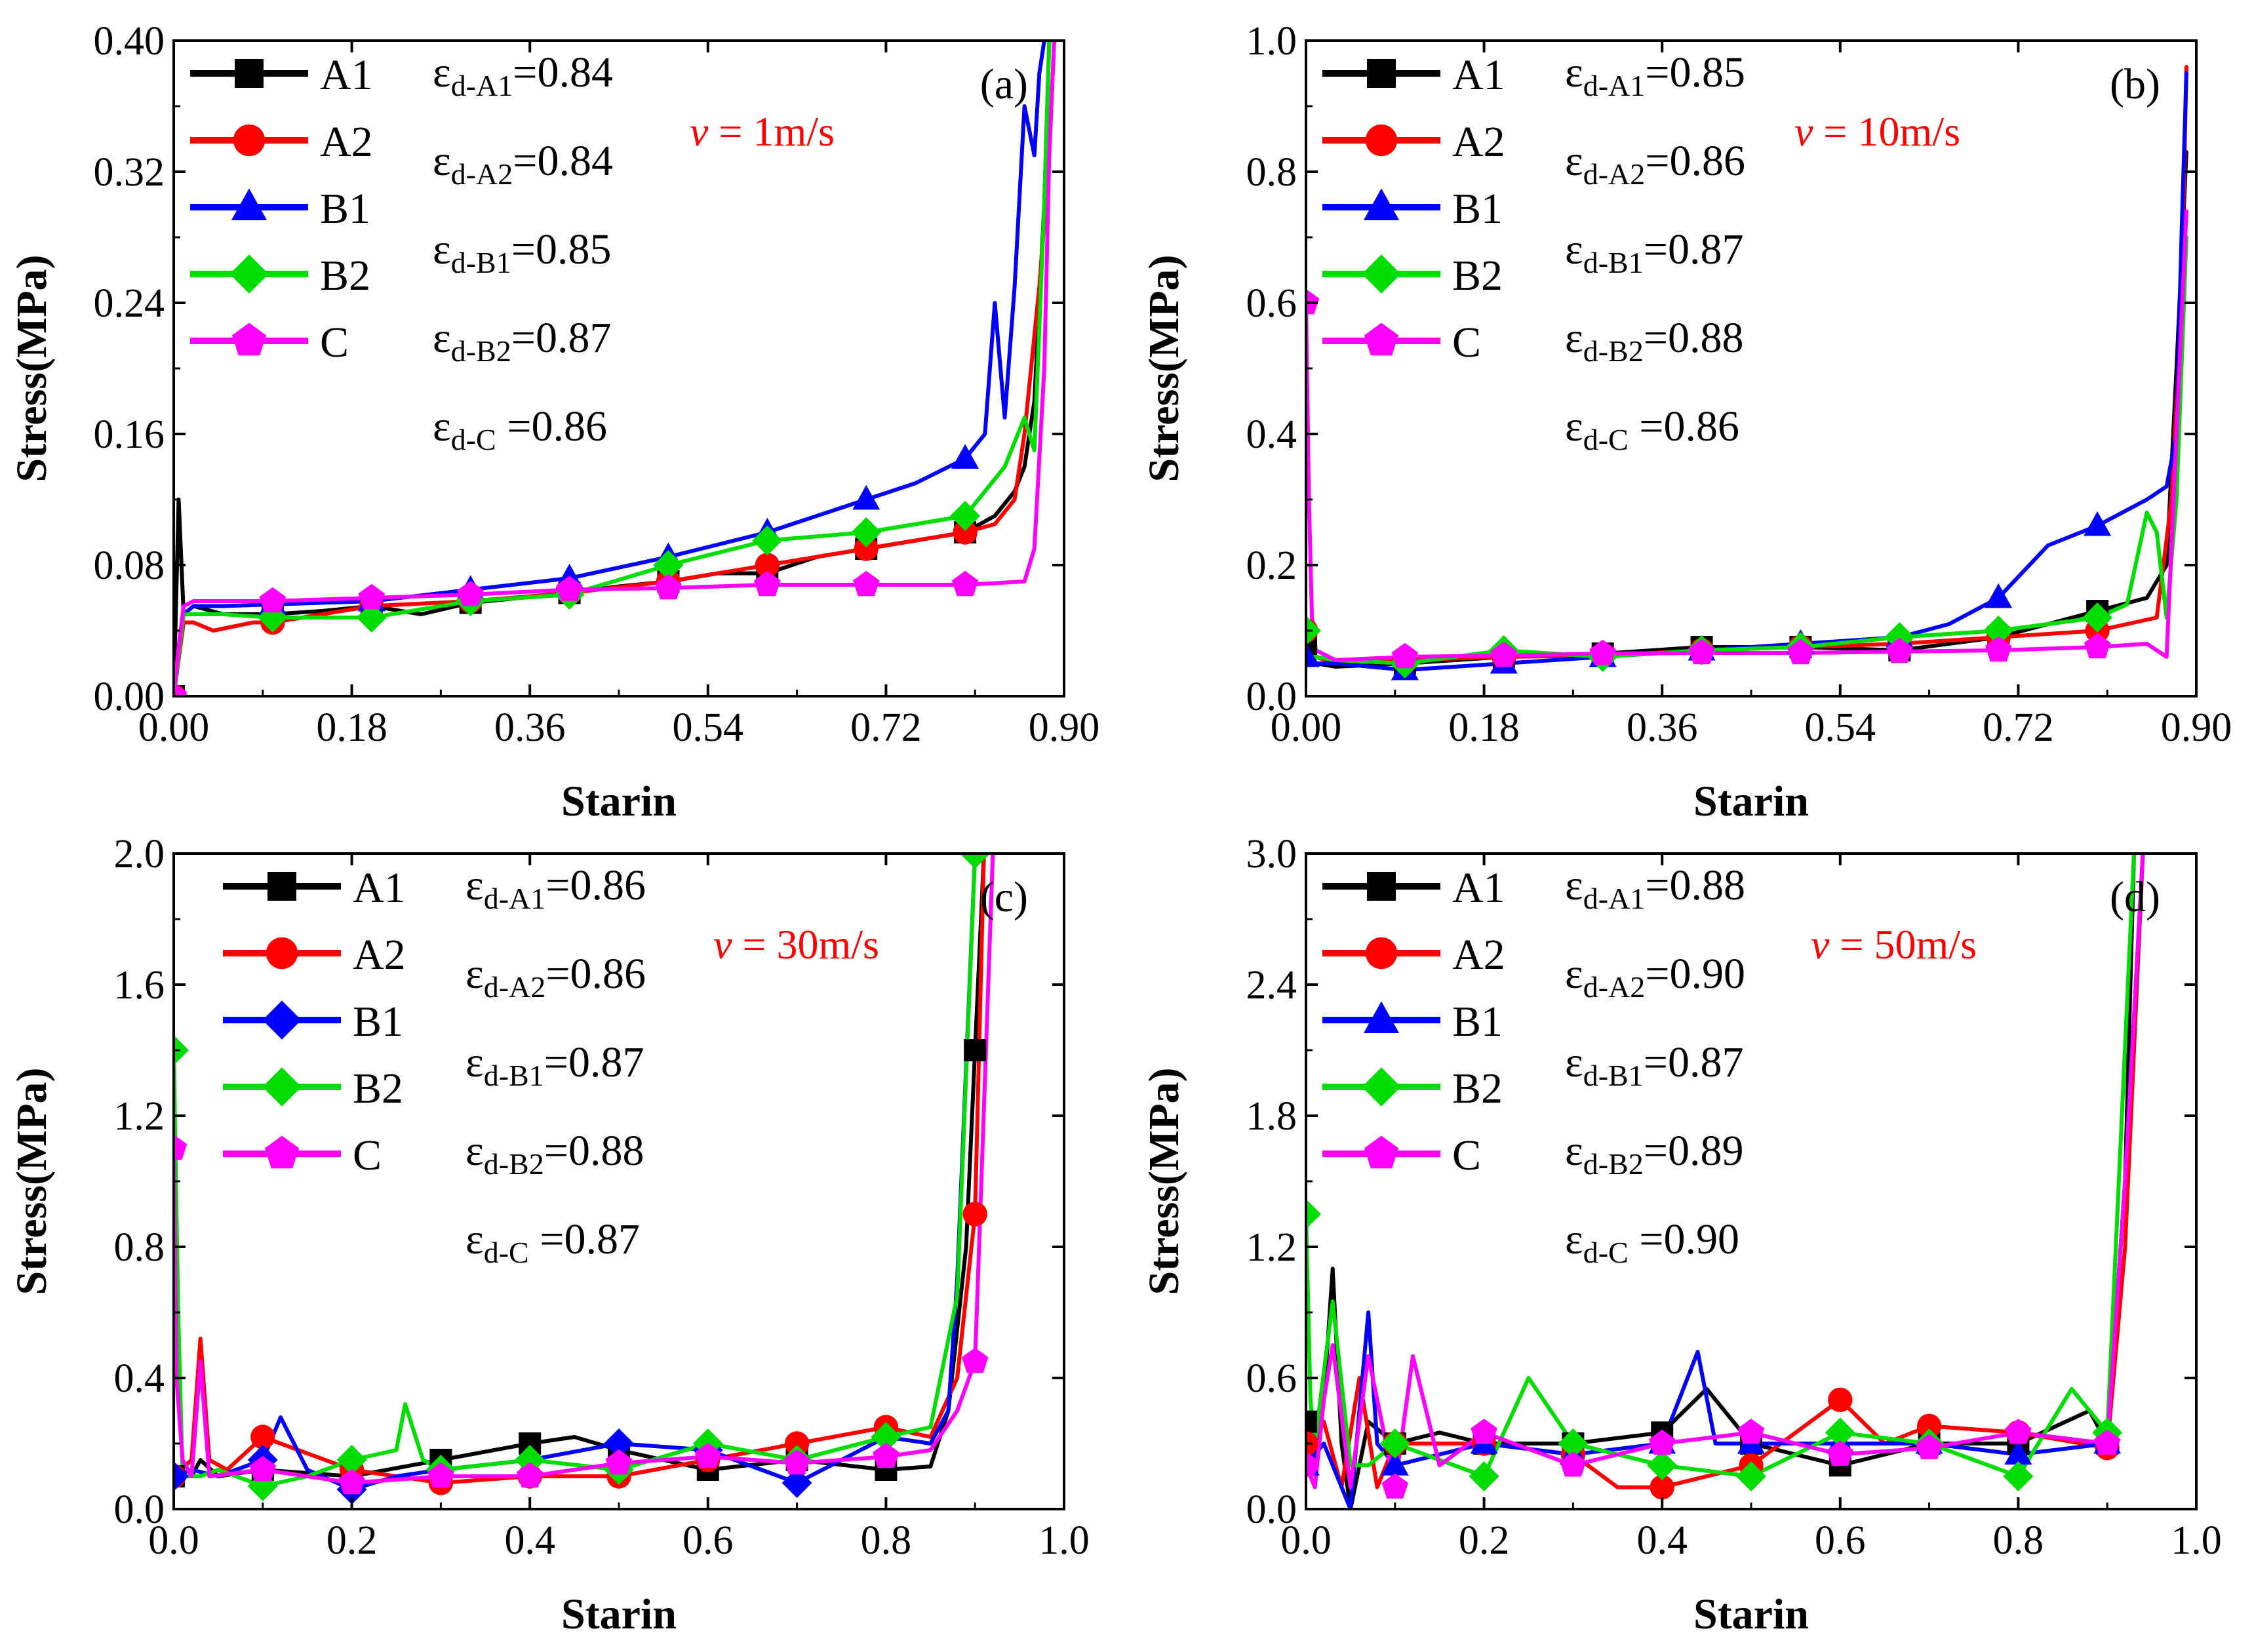 The height and width of the screenshot is (1652, 2254). What do you see at coordinates (129, 434) in the screenshot?
I see `y-tick-label: 0.16` at bounding box center [129, 434].